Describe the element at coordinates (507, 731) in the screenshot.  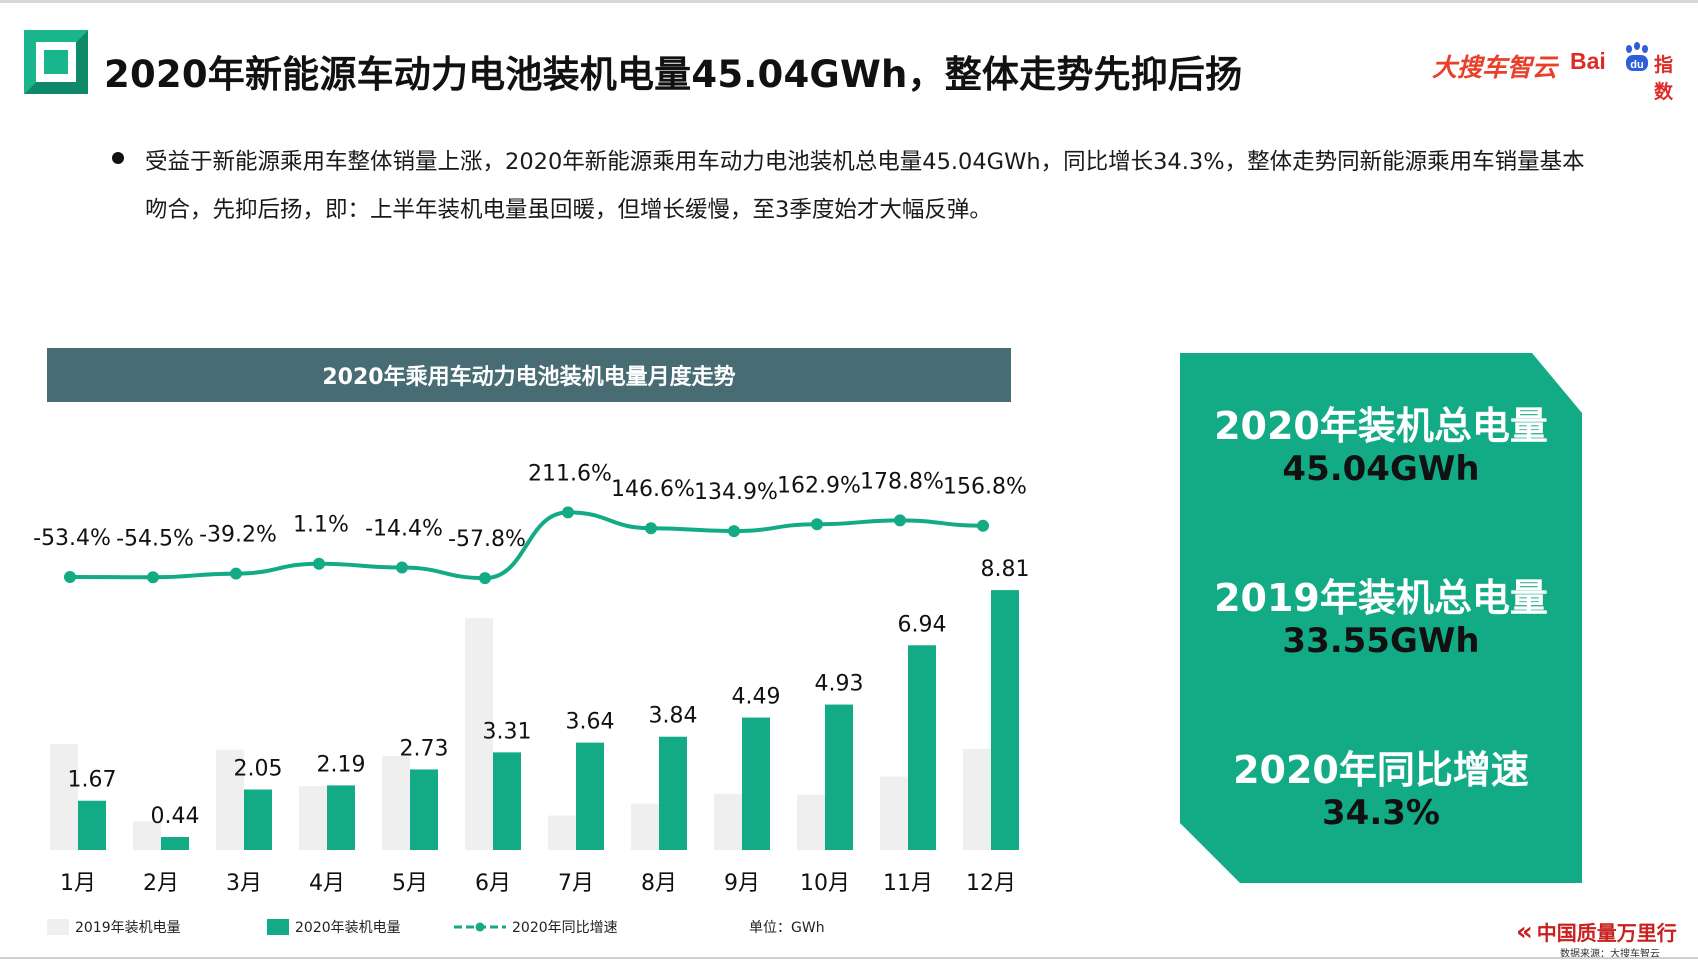
I see `bar-value-label: 3.31` at that location.